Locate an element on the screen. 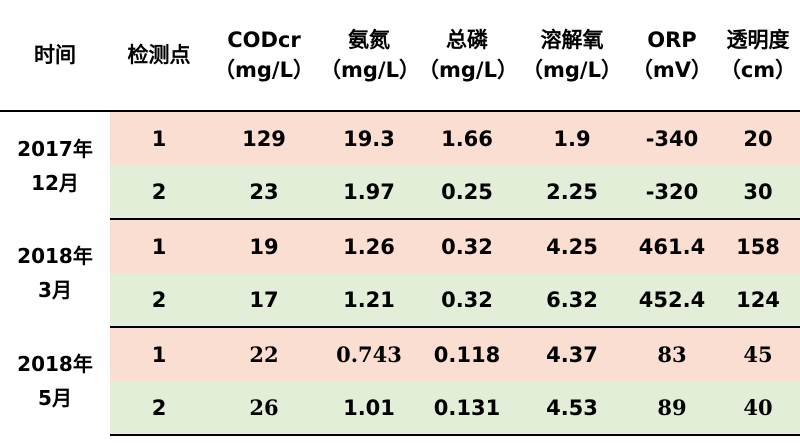 This screenshot has width=800, height=445. header-tp: 总磷 （mg/L） is located at coordinates (468, 56).